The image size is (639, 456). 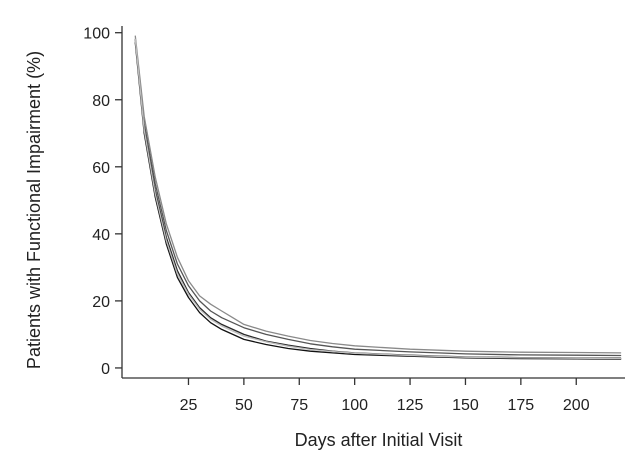 What do you see at coordinates (521, 405) in the screenshot?
I see `x-tick-label: 175` at bounding box center [521, 405].